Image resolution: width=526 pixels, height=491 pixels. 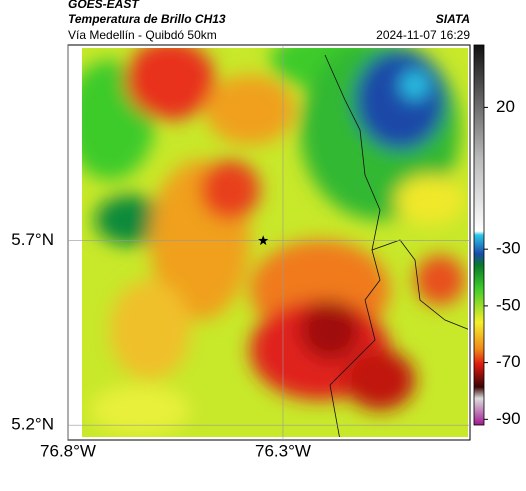 What do you see at coordinates (508, 418) in the screenshot?
I see `colorbar-tick-label: -90` at bounding box center [508, 418].